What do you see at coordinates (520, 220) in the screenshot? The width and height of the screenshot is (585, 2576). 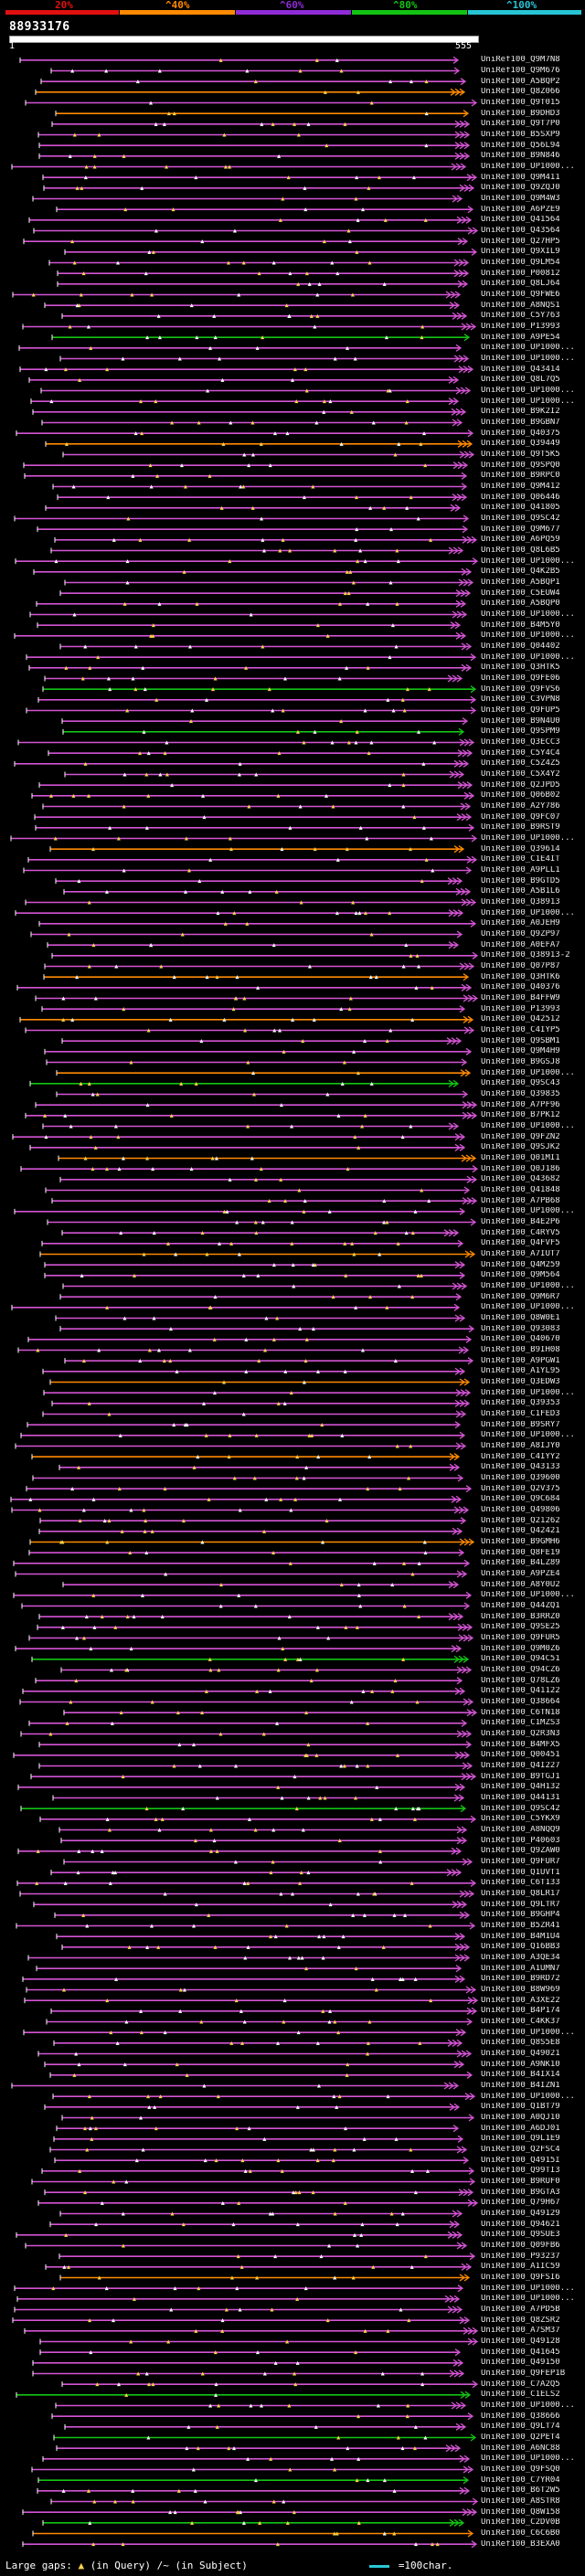 I see `hit-label: UniRef100_Q41564` at bounding box center [520, 220].